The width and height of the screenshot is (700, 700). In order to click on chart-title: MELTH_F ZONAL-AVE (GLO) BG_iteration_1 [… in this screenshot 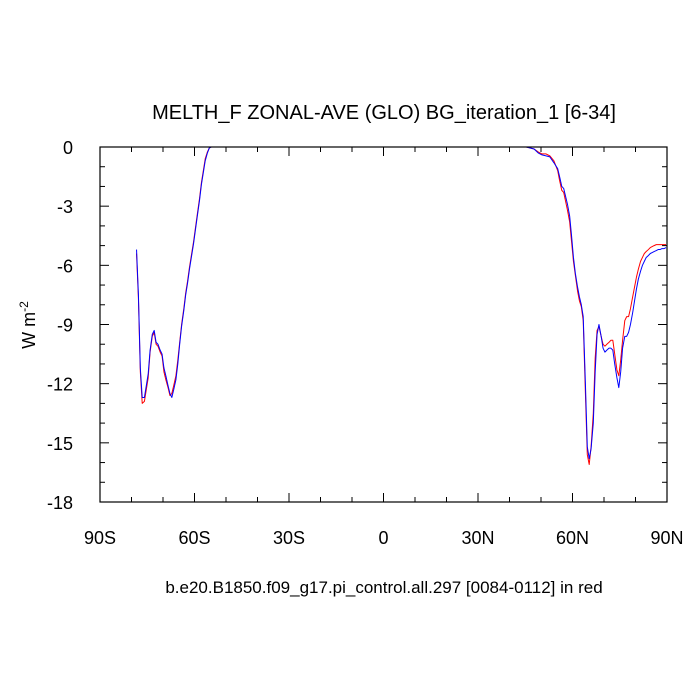, I will do `click(384, 113)`.